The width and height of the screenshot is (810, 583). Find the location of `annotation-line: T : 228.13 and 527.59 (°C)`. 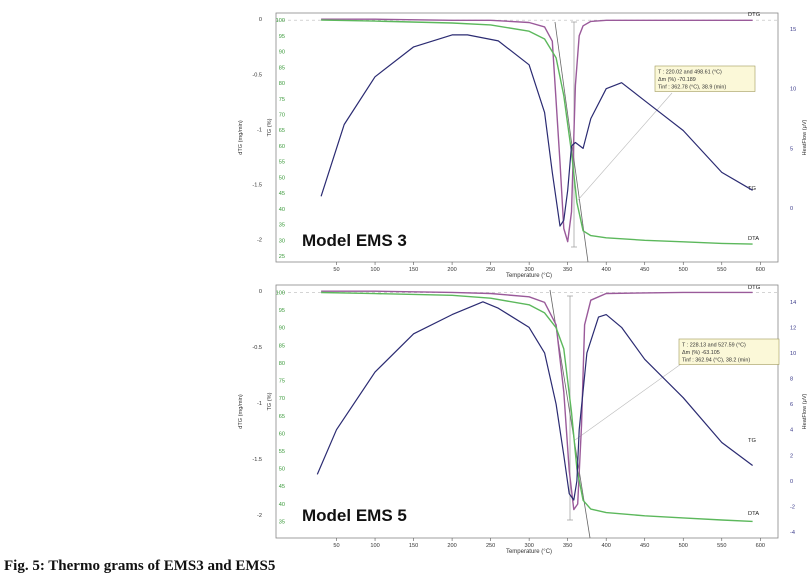

annotation-line: T : 228.13 and 527.59 (°C) is located at coordinates (714, 346).